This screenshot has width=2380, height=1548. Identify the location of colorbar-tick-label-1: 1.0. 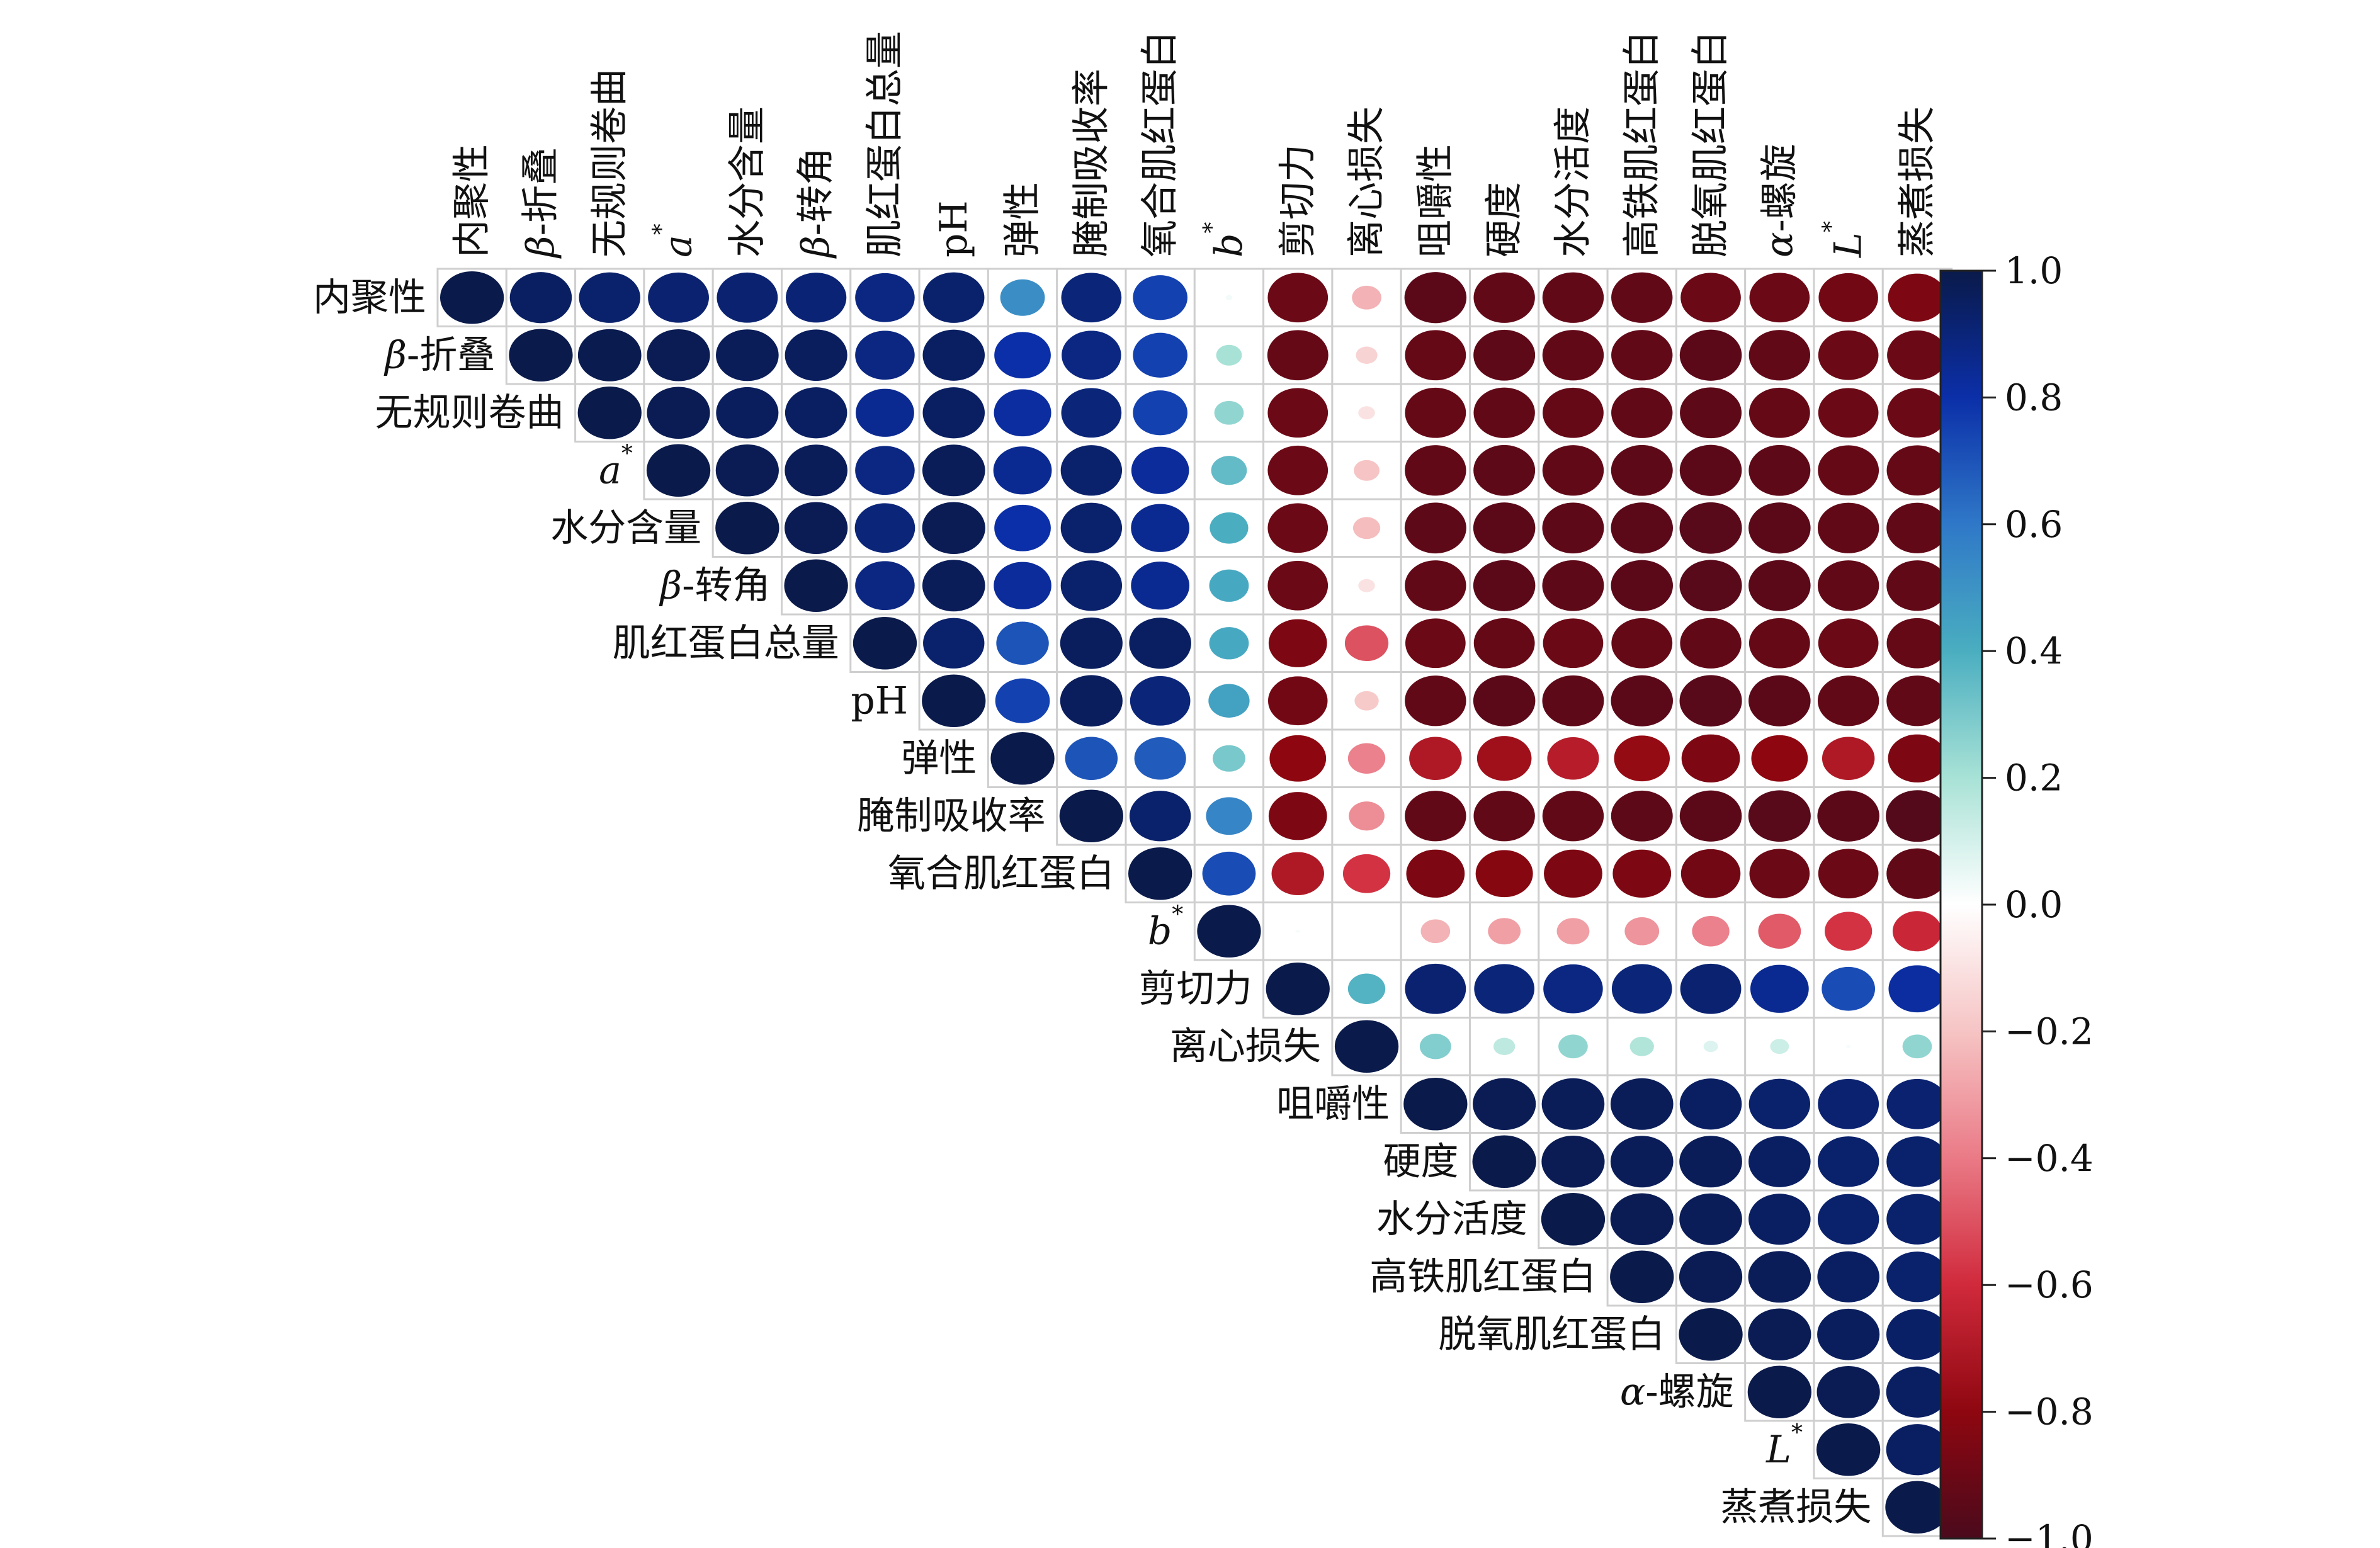
(2034, 271).